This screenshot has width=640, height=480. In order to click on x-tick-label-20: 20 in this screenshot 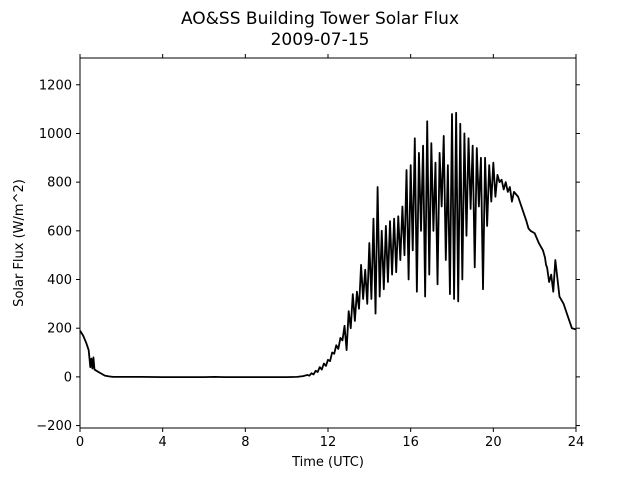, I will do `click(493, 442)`.